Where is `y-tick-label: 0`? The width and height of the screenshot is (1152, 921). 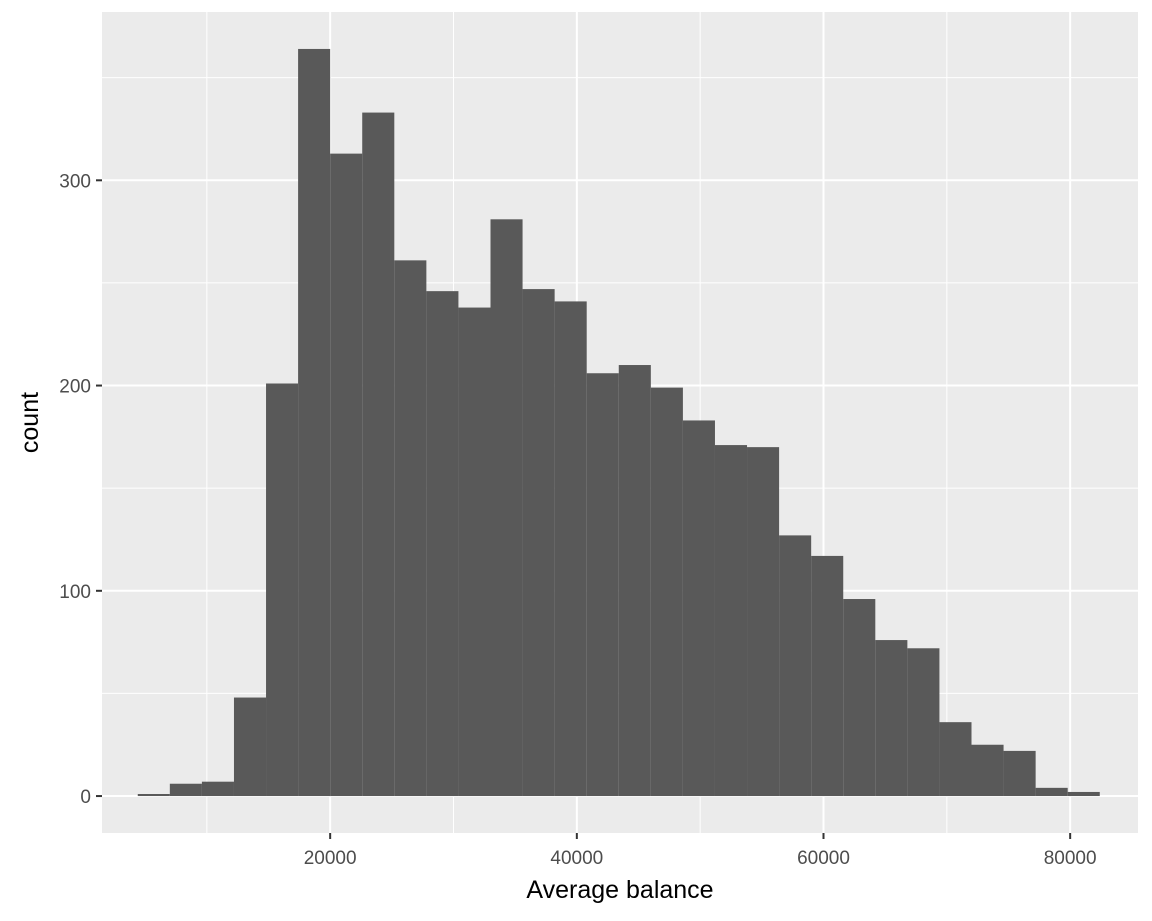 y-tick-label: 0 is located at coordinates (85, 797).